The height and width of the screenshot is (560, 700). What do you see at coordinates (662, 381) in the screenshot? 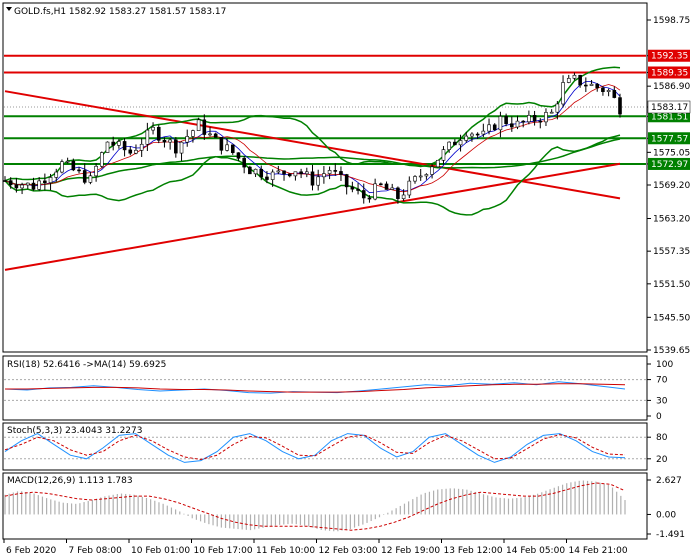
I see `indicator-tick-label: 70` at bounding box center [662, 381].